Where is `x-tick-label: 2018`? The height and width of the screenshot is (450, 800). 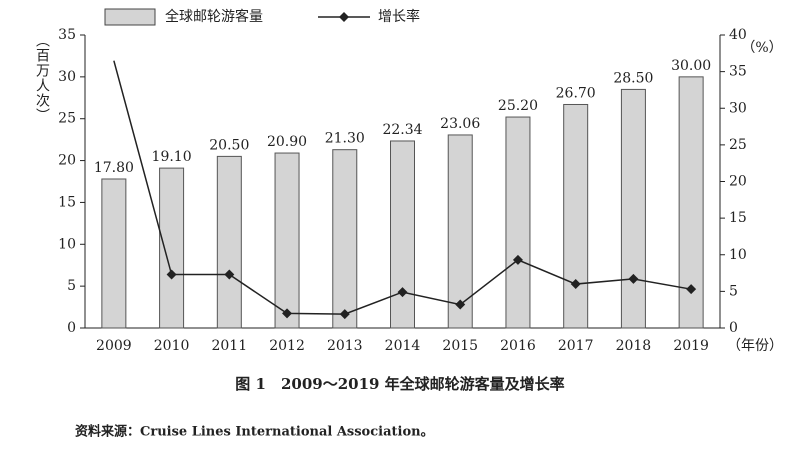
x-tick-label: 2018 is located at coordinates (634, 346).